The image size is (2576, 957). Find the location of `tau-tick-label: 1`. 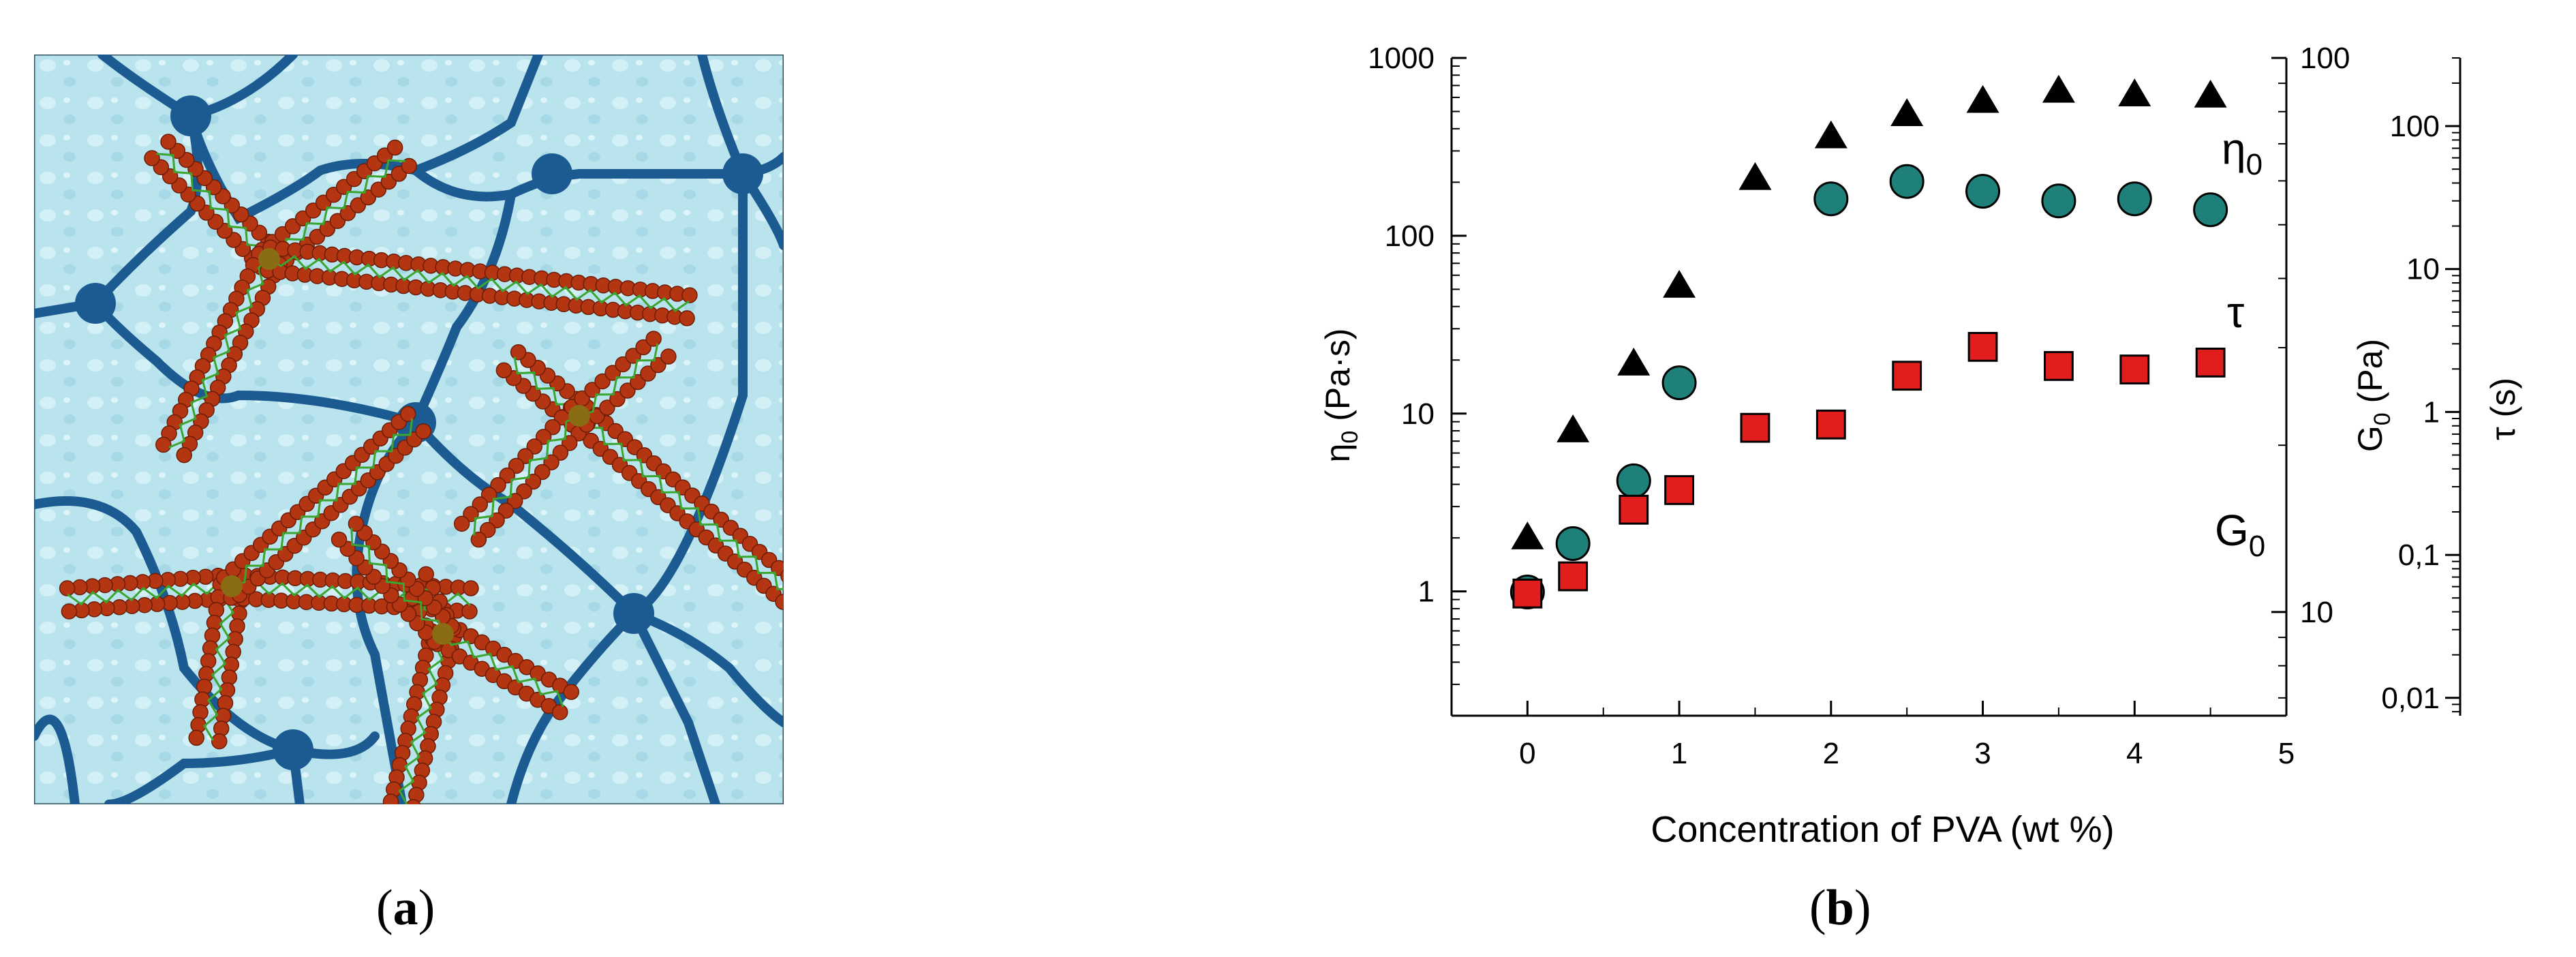

tau-tick-label: 1 is located at coordinates (2431, 412).